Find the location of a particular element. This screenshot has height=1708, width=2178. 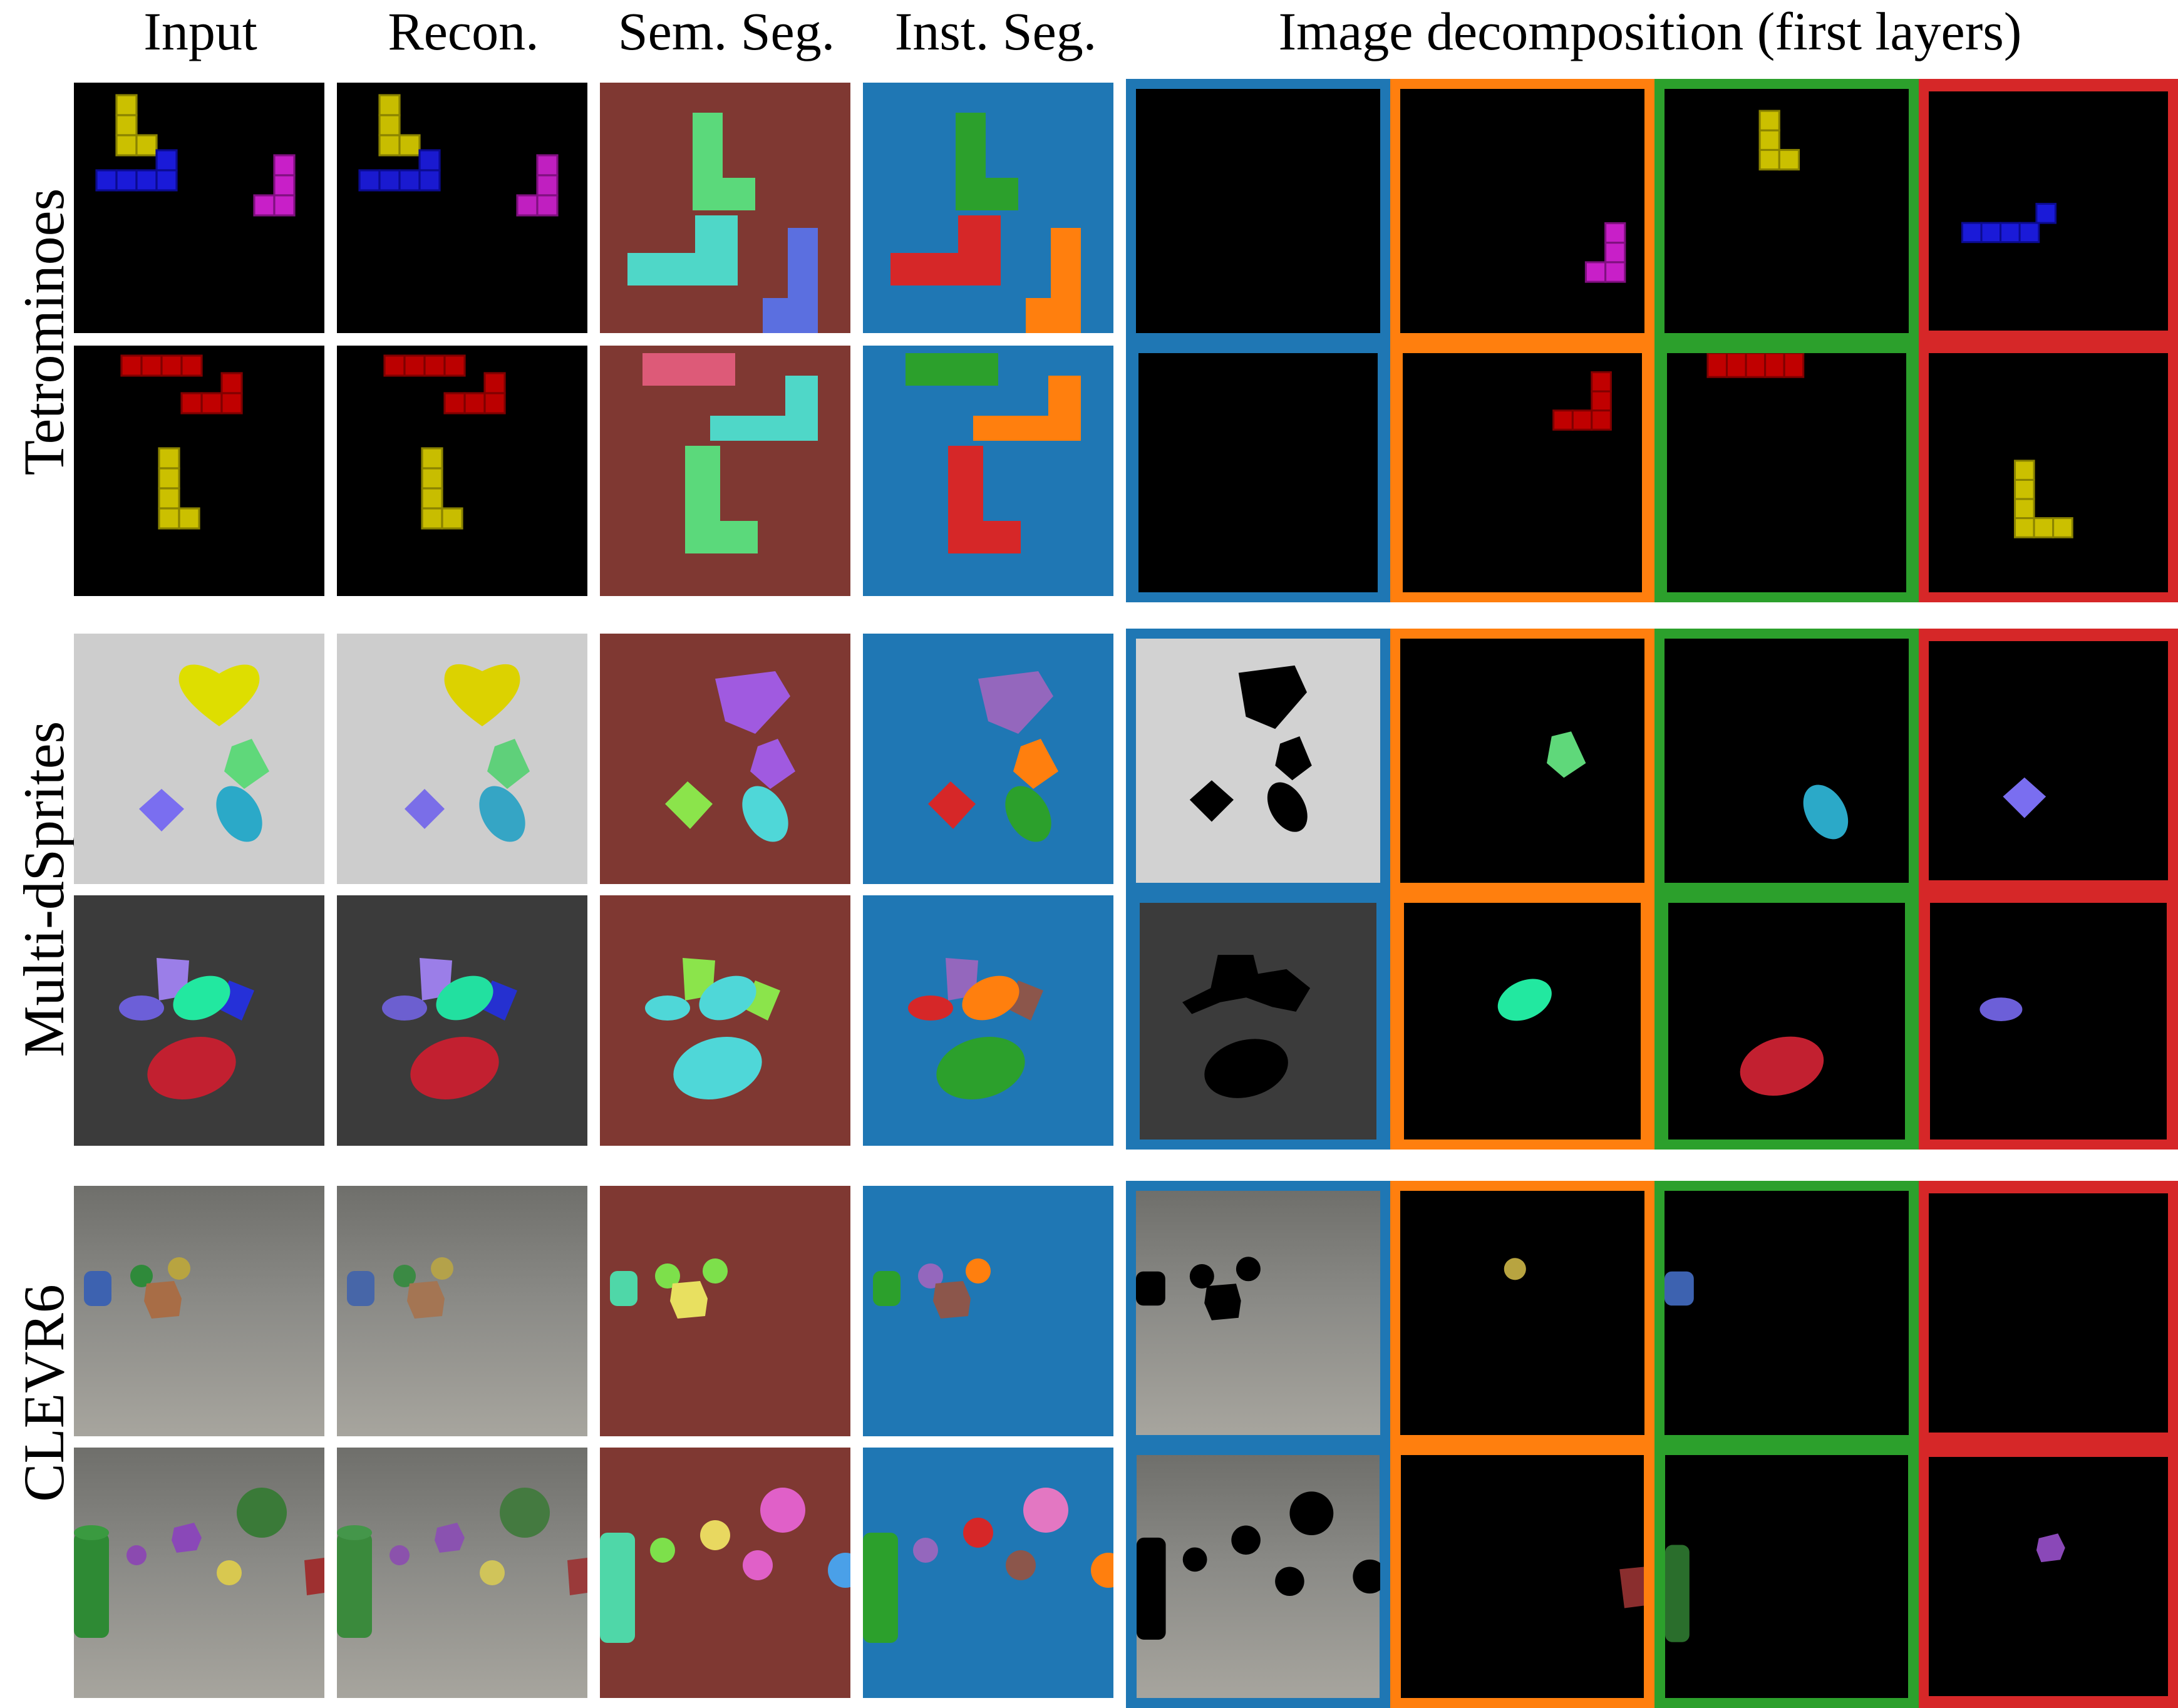

clevr-2-inst-seg is located at coordinates (988, 1573).